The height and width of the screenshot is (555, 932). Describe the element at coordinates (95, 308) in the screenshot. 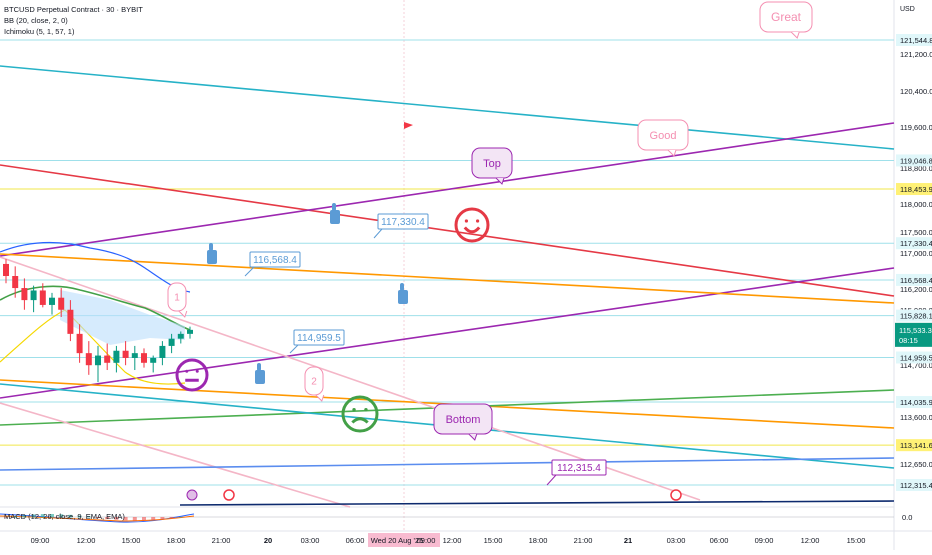

I see `ichimoku-base-line` at that location.